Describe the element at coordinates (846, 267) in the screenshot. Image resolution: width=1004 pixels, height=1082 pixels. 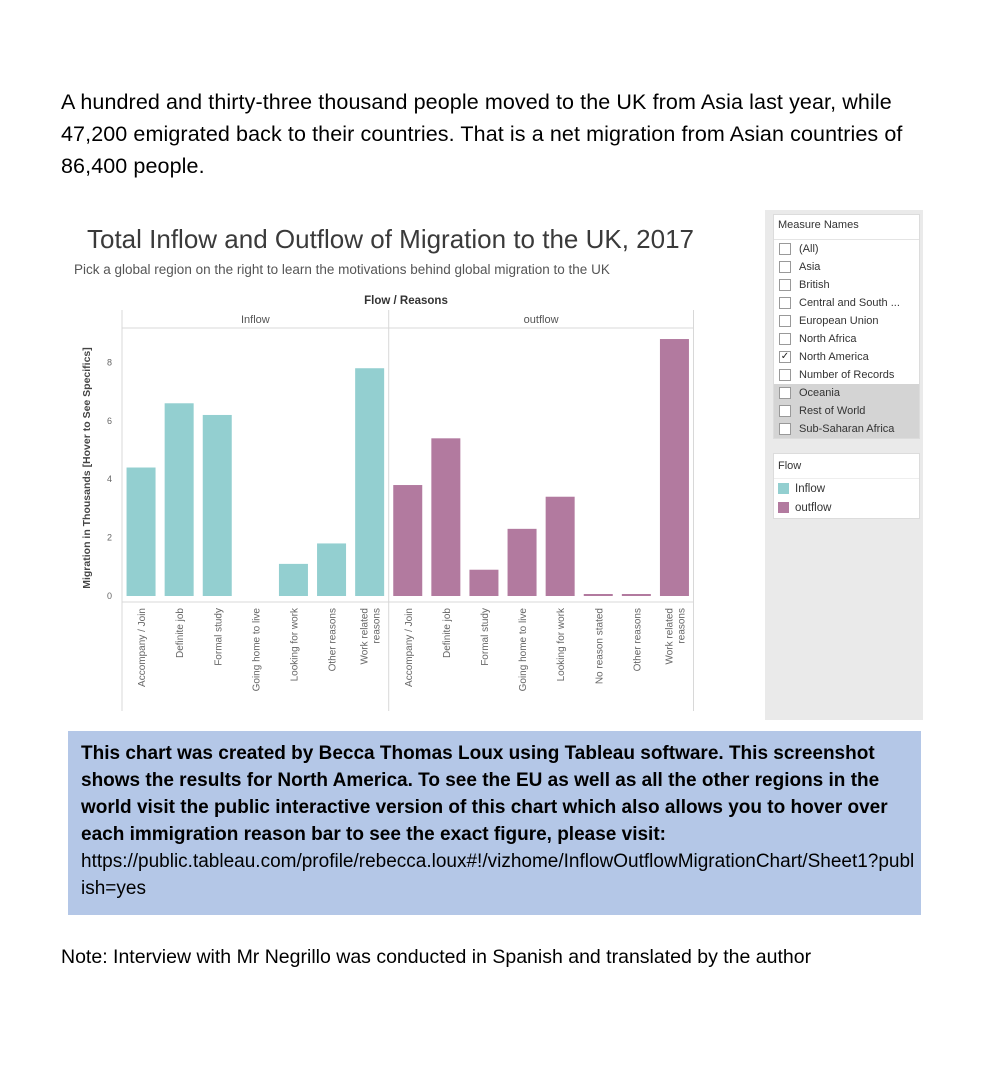
I see `filter-item: Asia` at that location.